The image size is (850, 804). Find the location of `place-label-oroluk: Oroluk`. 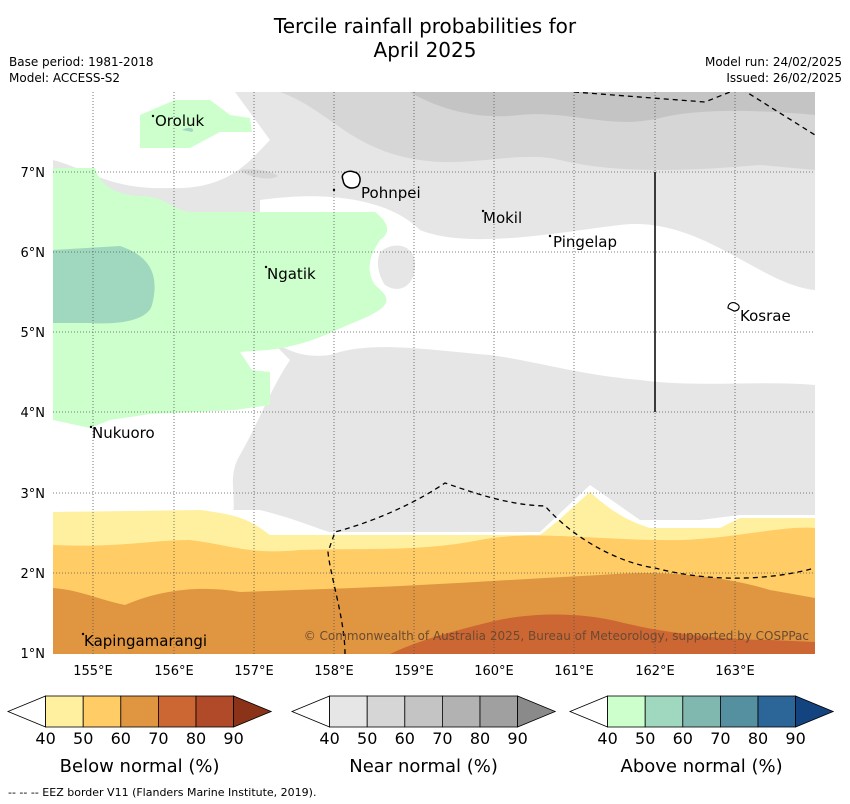

place-label-oroluk: Oroluk is located at coordinates (179, 121).